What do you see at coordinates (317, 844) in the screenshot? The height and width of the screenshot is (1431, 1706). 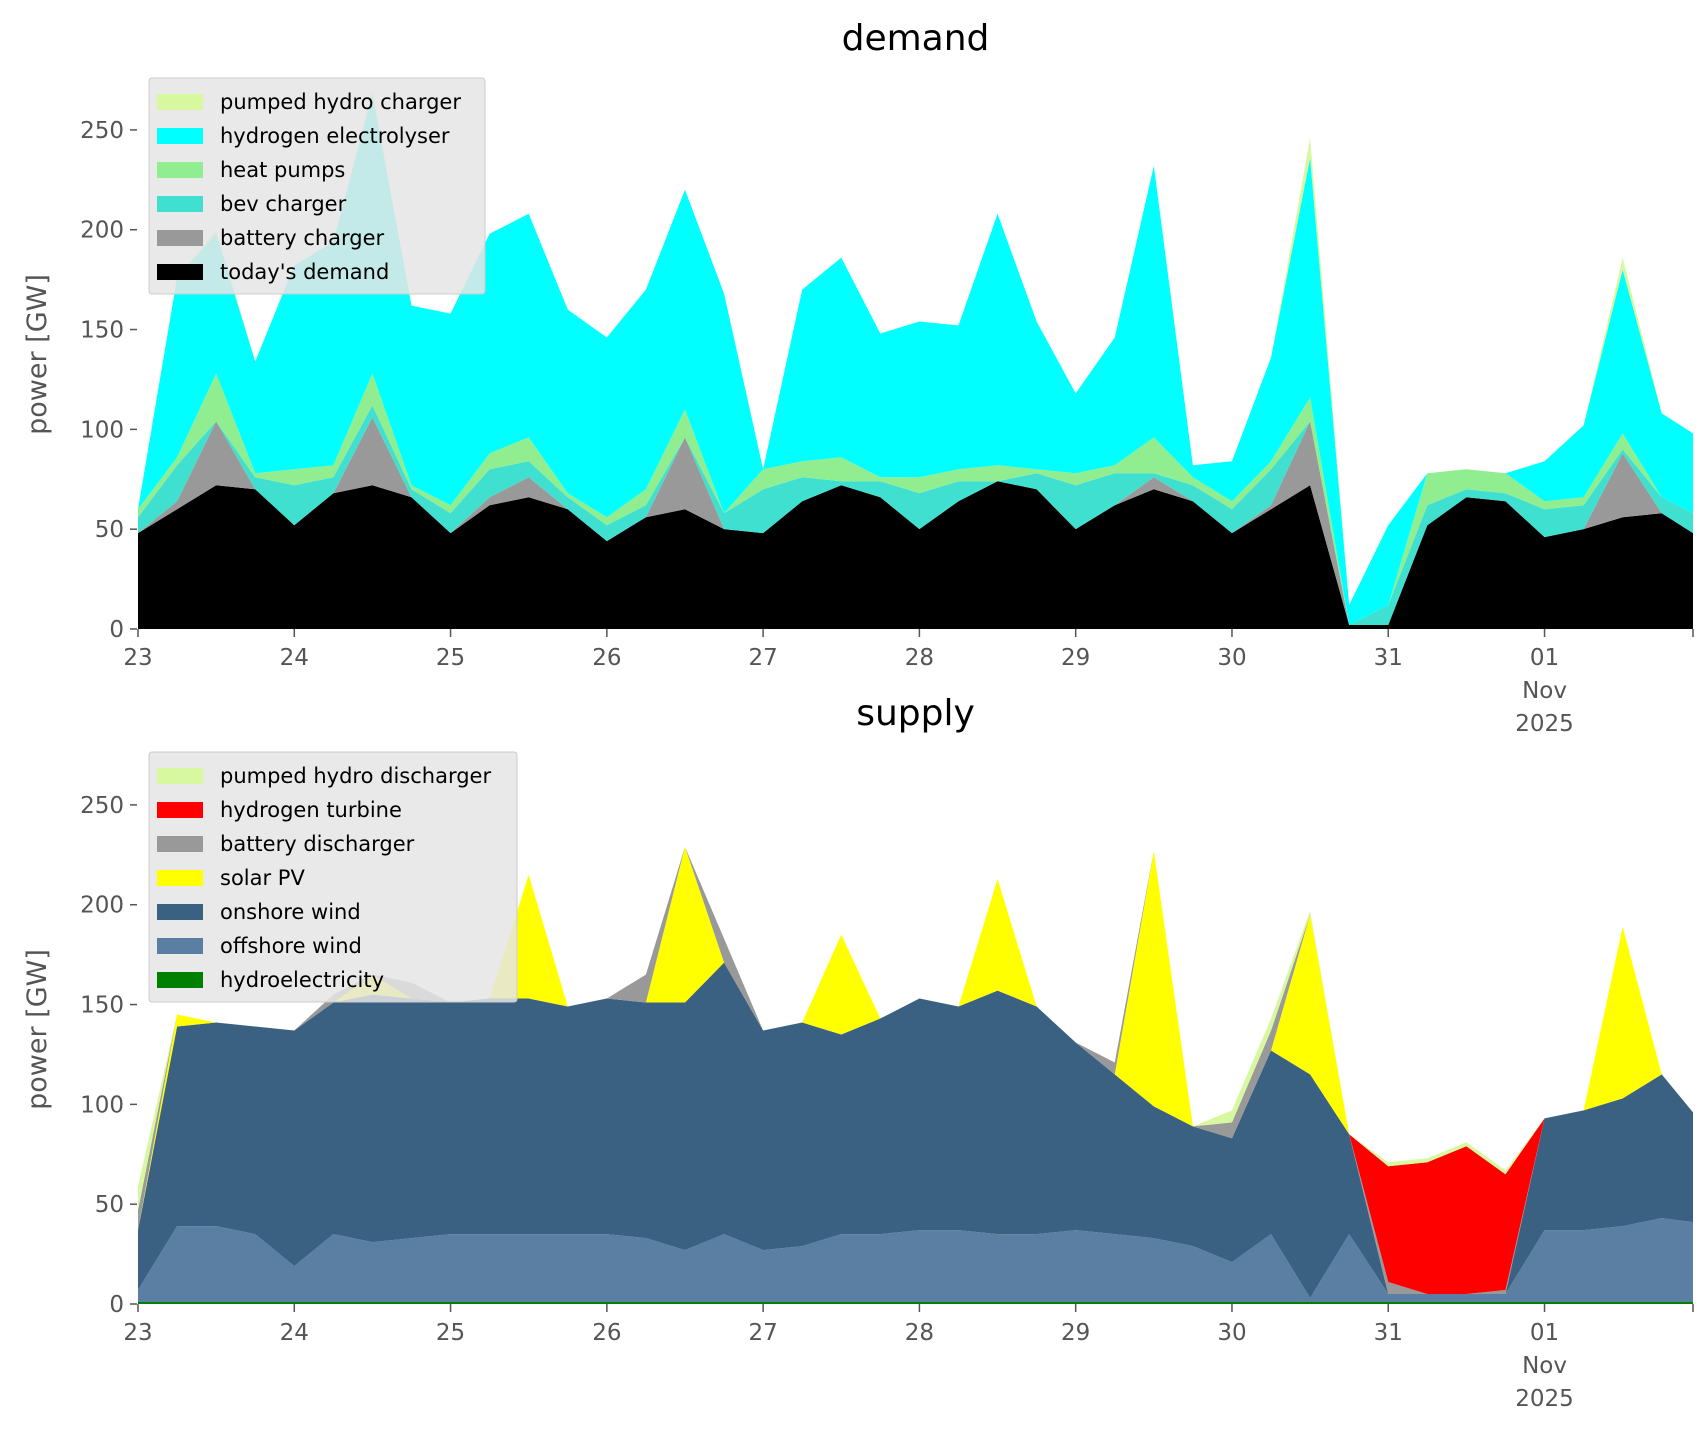 I see `legend-entry: battery discharger` at bounding box center [317, 844].